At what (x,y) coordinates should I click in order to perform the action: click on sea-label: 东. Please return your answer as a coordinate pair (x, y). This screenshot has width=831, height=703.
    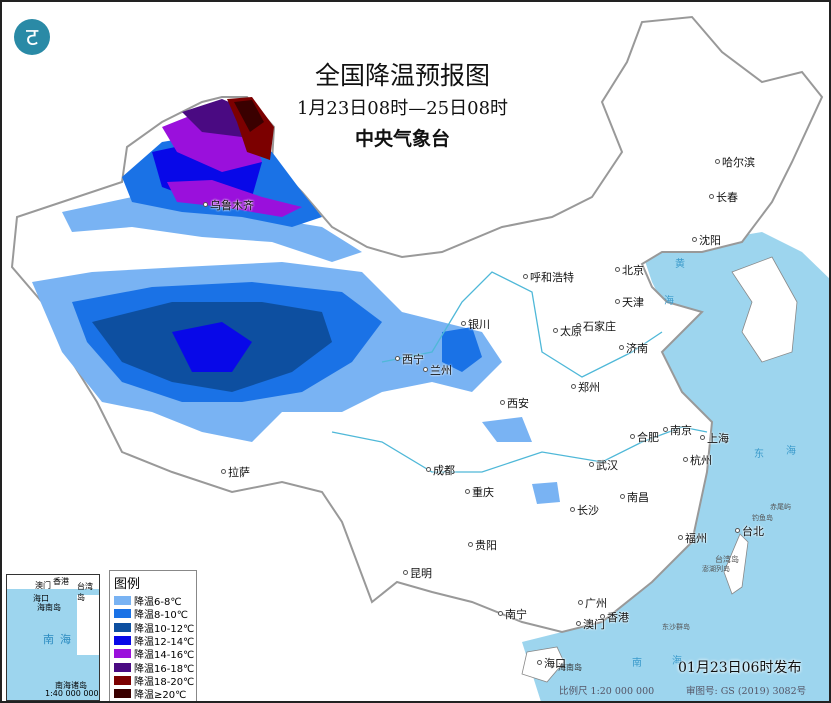
    Looking at the image, I should click on (759, 454).